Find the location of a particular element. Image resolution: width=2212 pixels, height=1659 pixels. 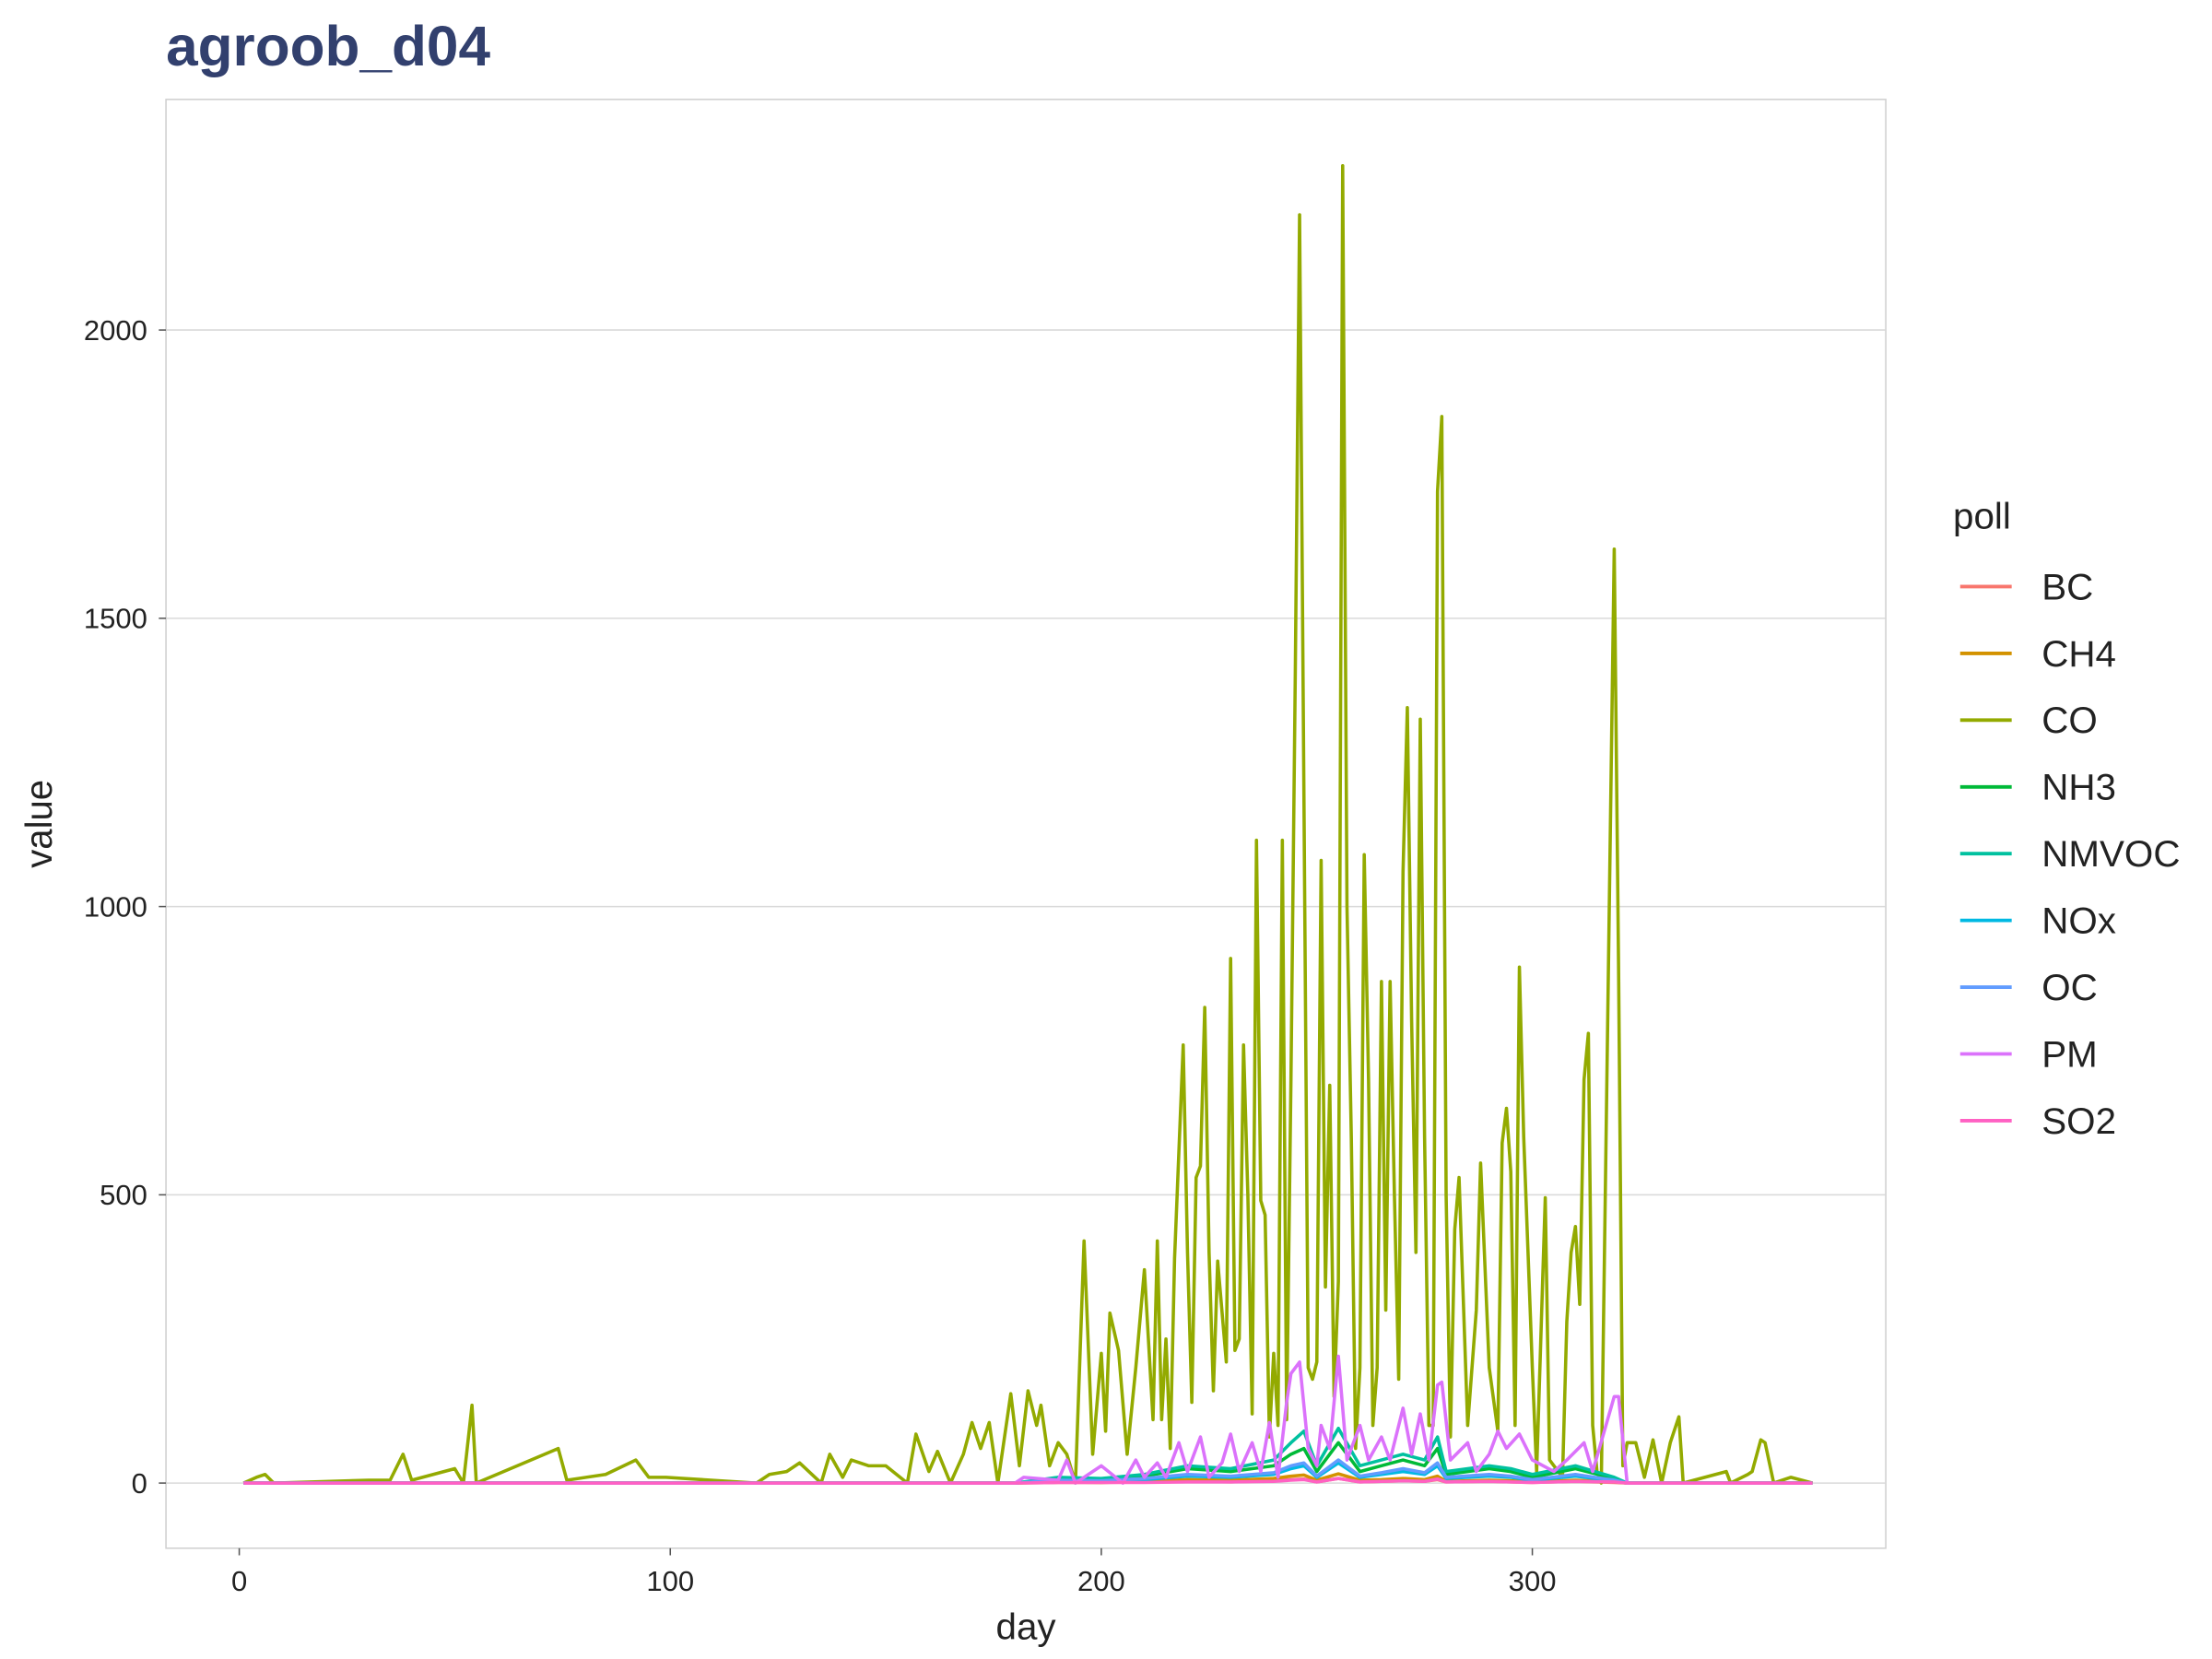

legend-title: poll is located at coordinates (1982, 515).